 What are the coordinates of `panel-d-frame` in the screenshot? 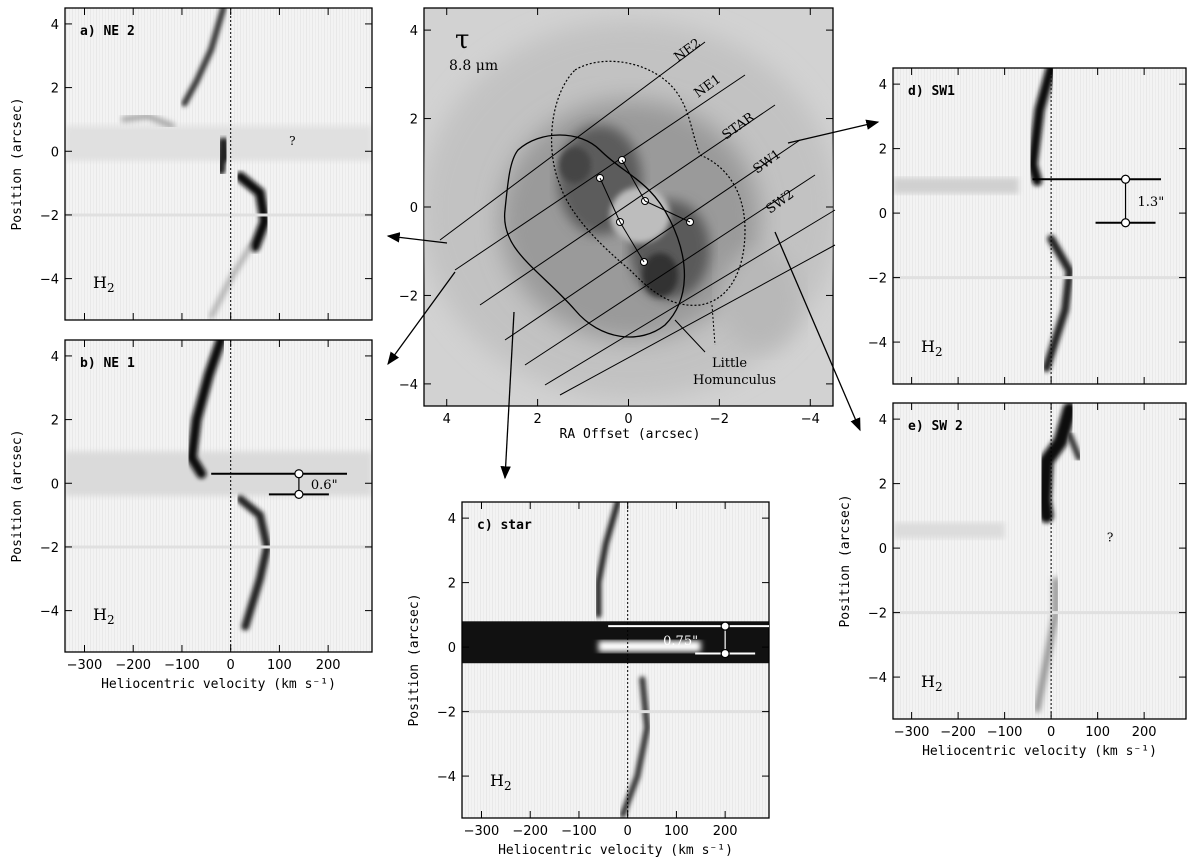 It's located at (1039, 226).